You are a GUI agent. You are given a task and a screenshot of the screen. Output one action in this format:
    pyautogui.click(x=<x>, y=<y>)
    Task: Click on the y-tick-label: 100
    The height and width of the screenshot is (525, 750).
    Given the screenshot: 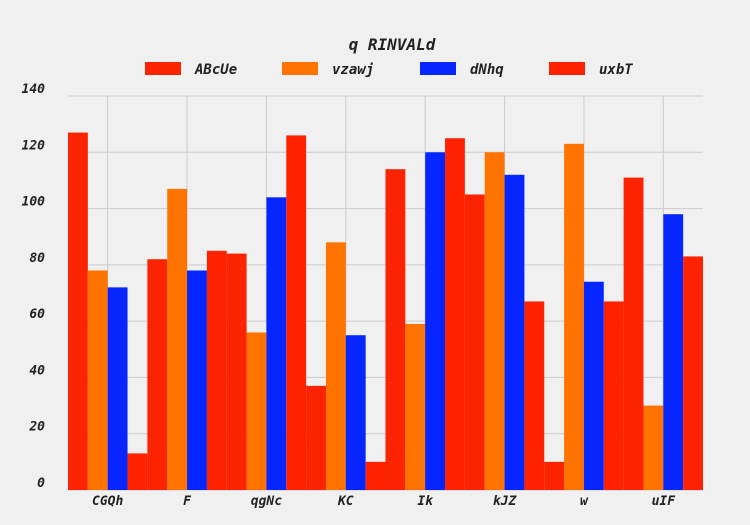 What is the action you would take?
    pyautogui.click(x=34, y=202)
    